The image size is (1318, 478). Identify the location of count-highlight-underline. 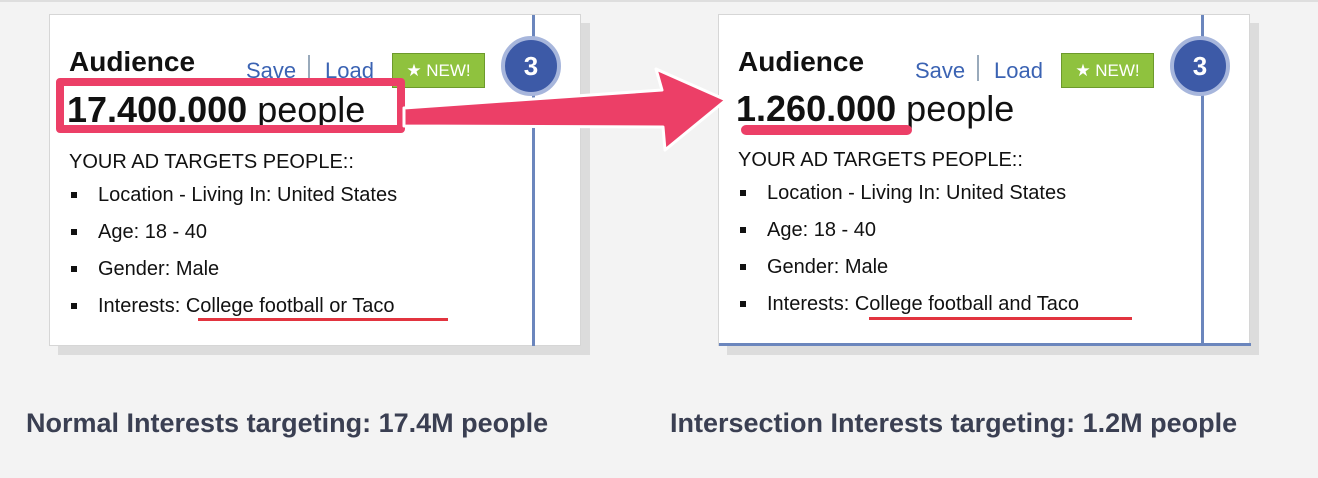
(826, 130).